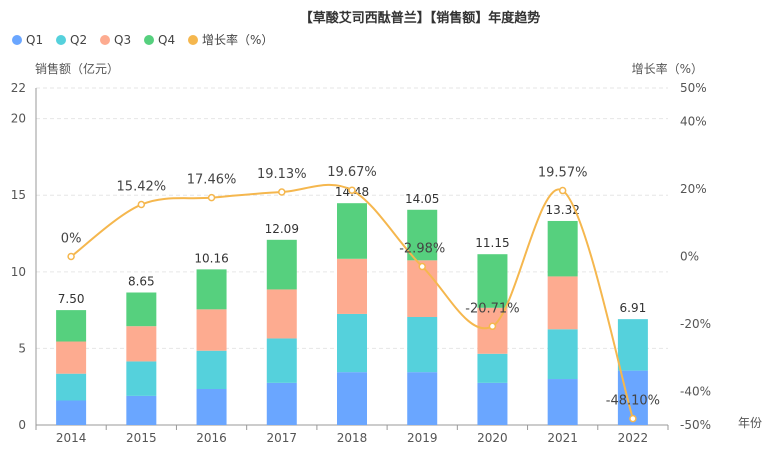  I want to click on x-tick-label: 2019, so click(422, 438).